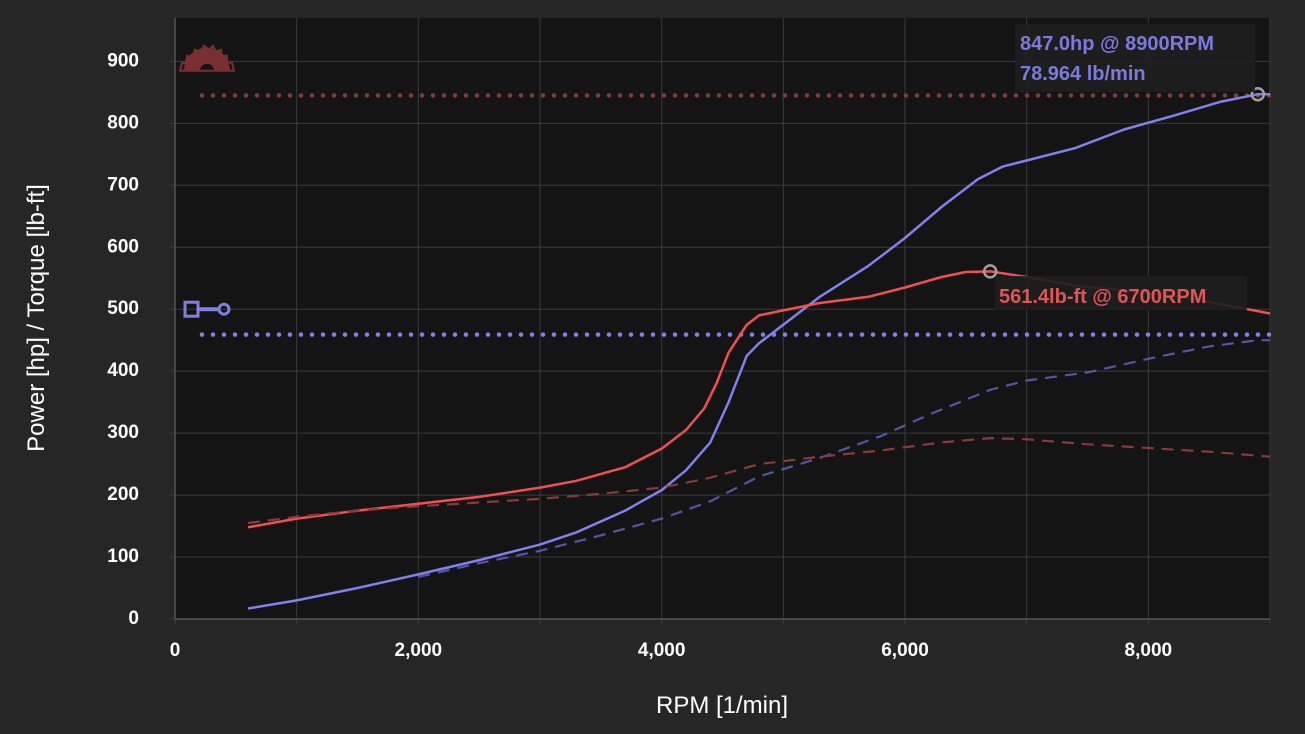 The image size is (1305, 734). Describe the element at coordinates (123, 432) in the screenshot. I see `y-tick-label: 300` at that location.